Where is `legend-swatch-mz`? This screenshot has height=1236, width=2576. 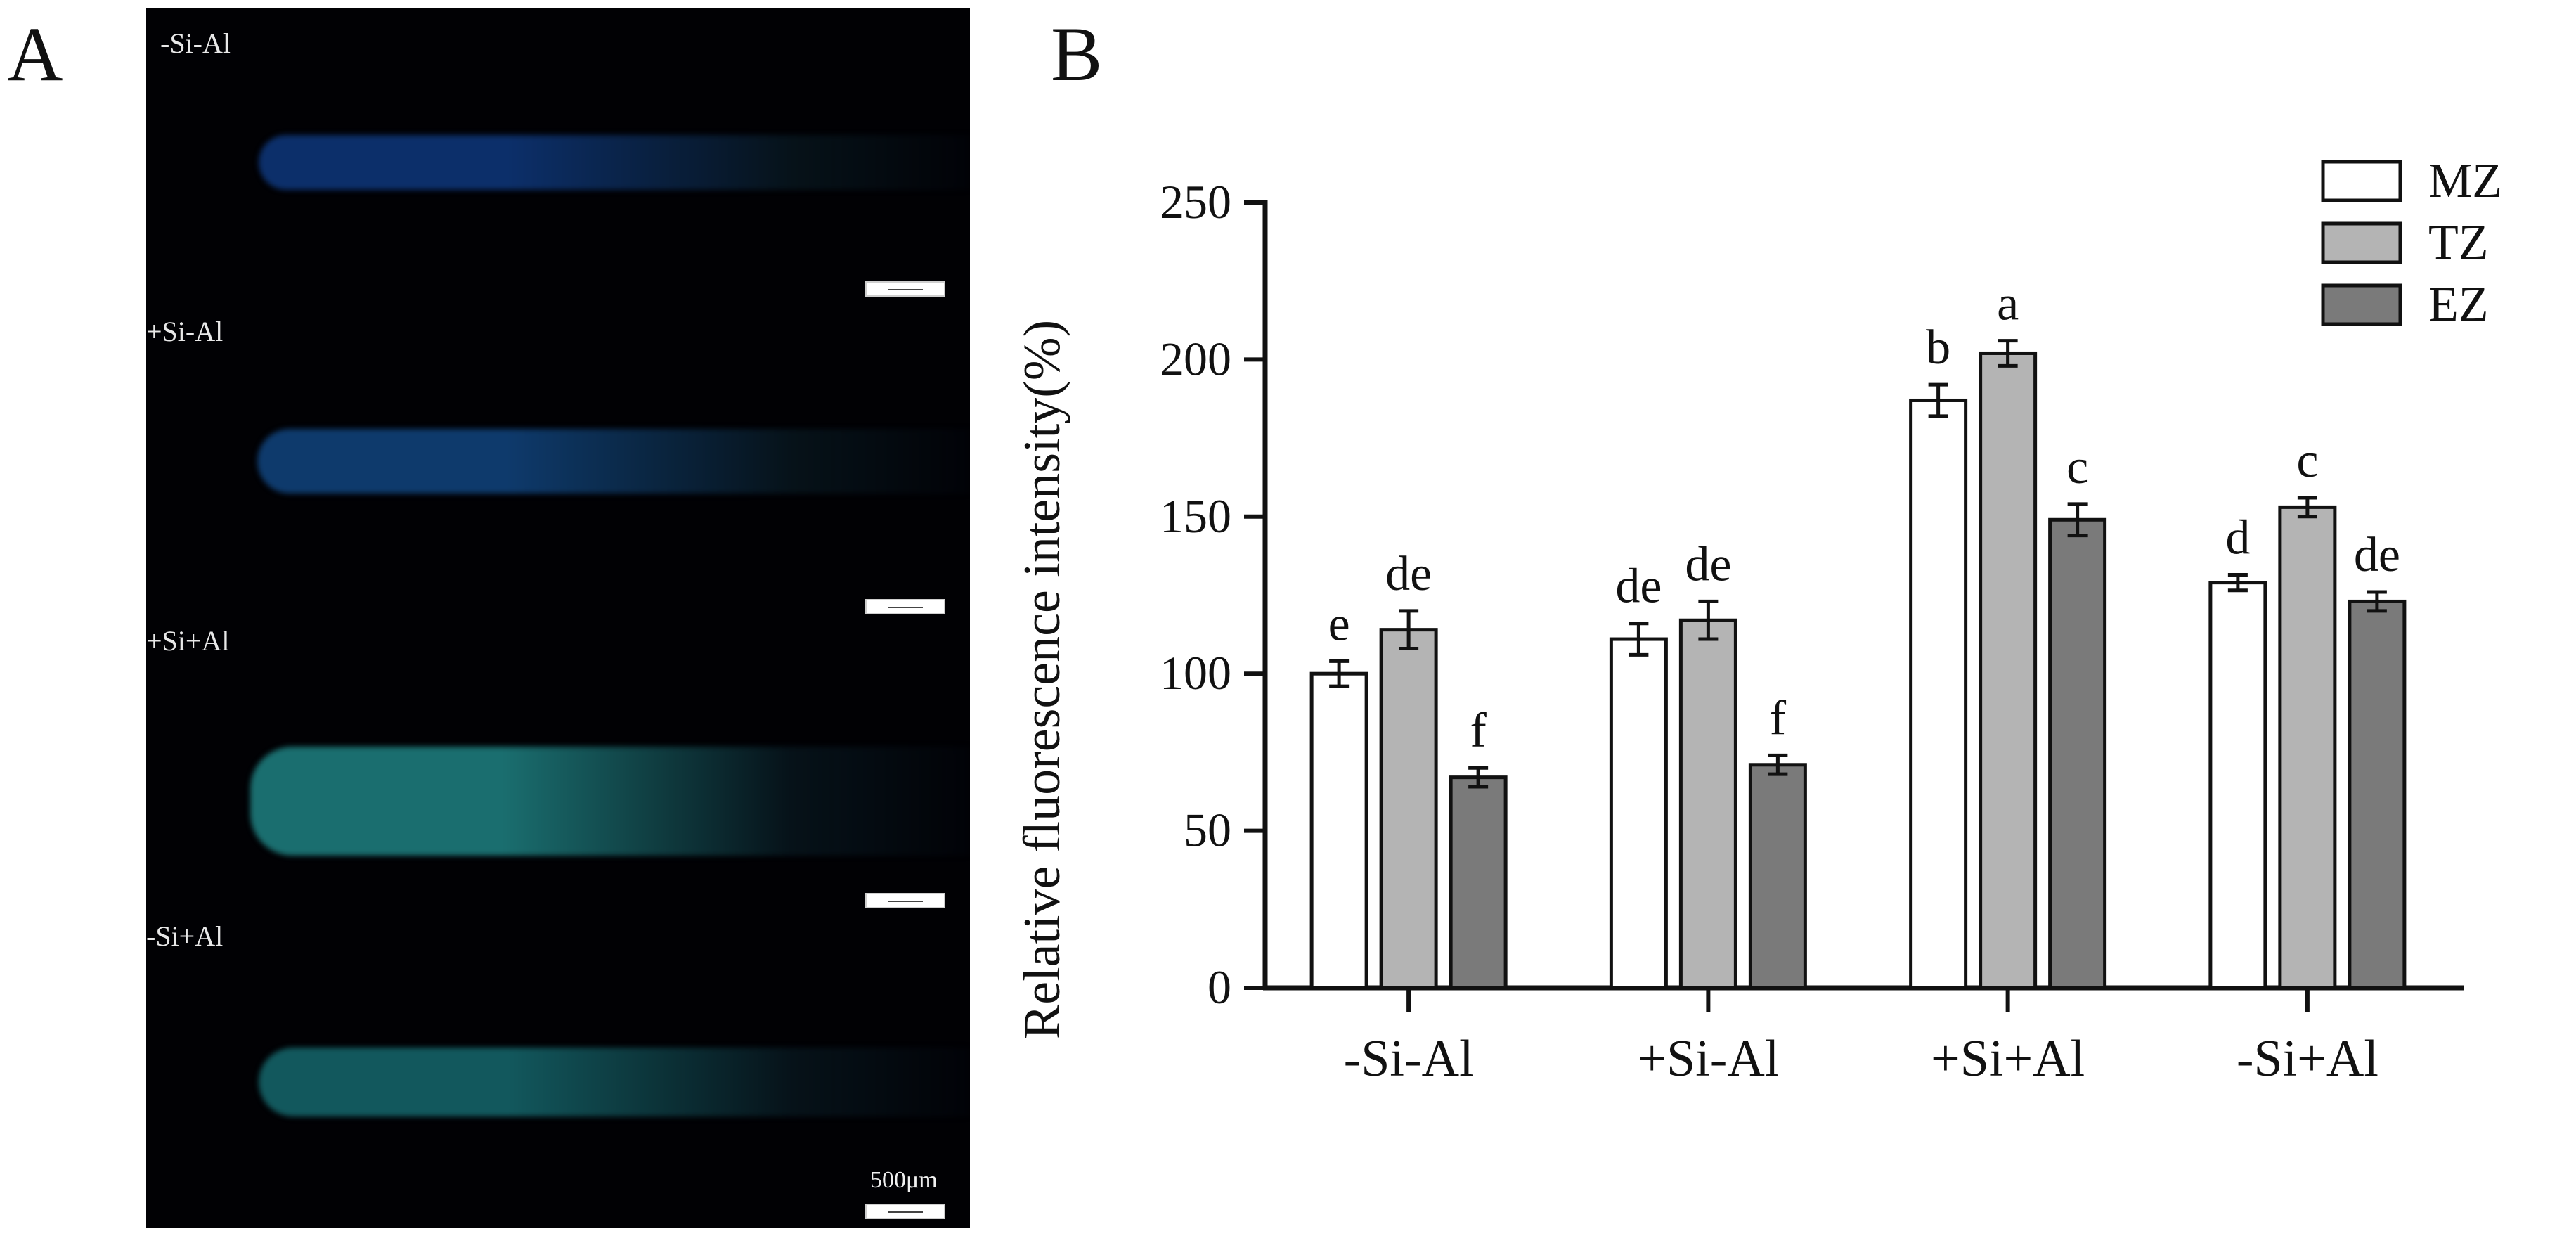
legend-swatch-mz is located at coordinates (2361, 181).